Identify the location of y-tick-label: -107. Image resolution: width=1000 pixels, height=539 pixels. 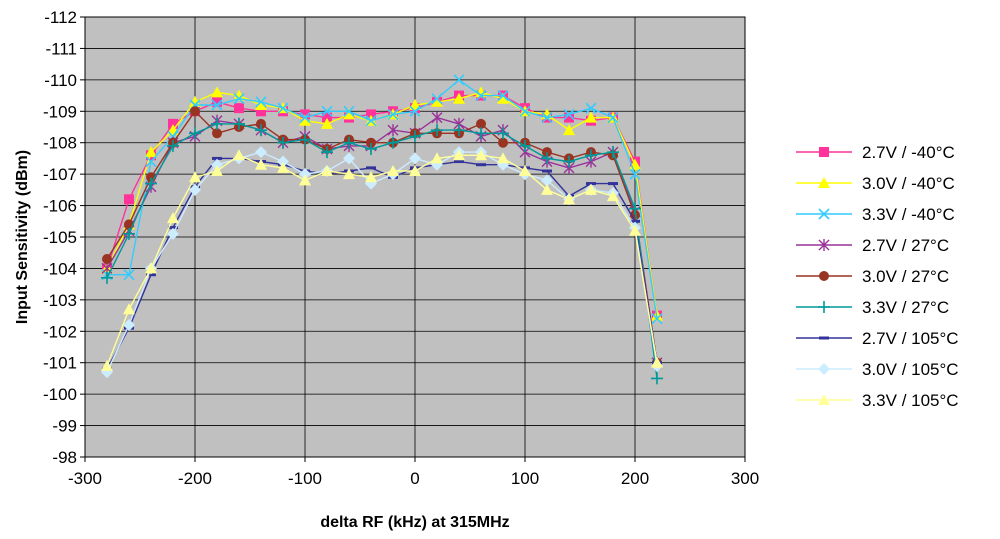
(60, 174).